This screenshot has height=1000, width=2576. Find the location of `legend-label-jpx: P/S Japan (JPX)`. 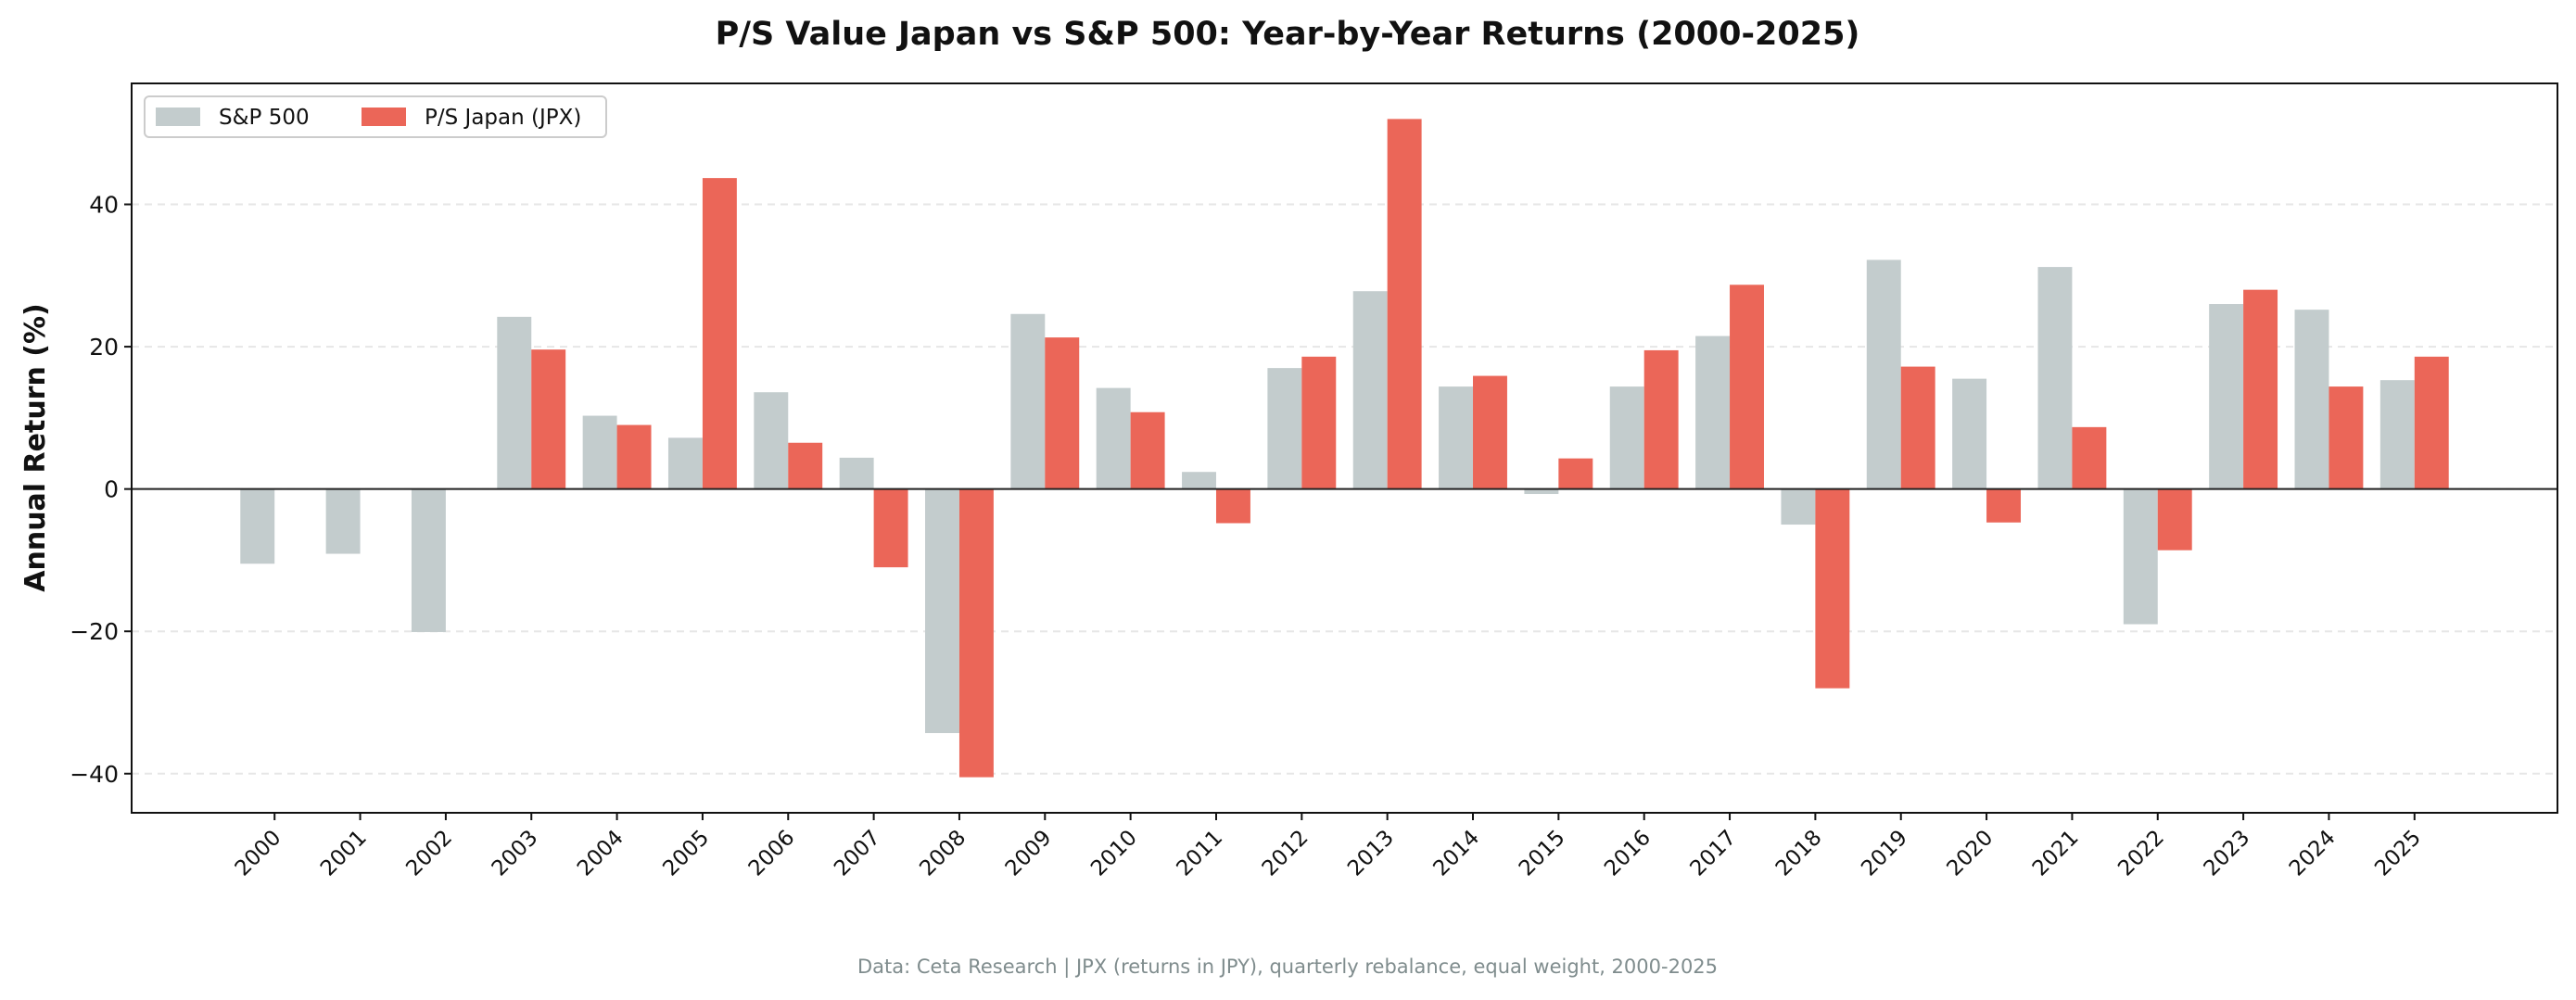

legend-label-jpx: P/S Japan (JPX) is located at coordinates (503, 118).